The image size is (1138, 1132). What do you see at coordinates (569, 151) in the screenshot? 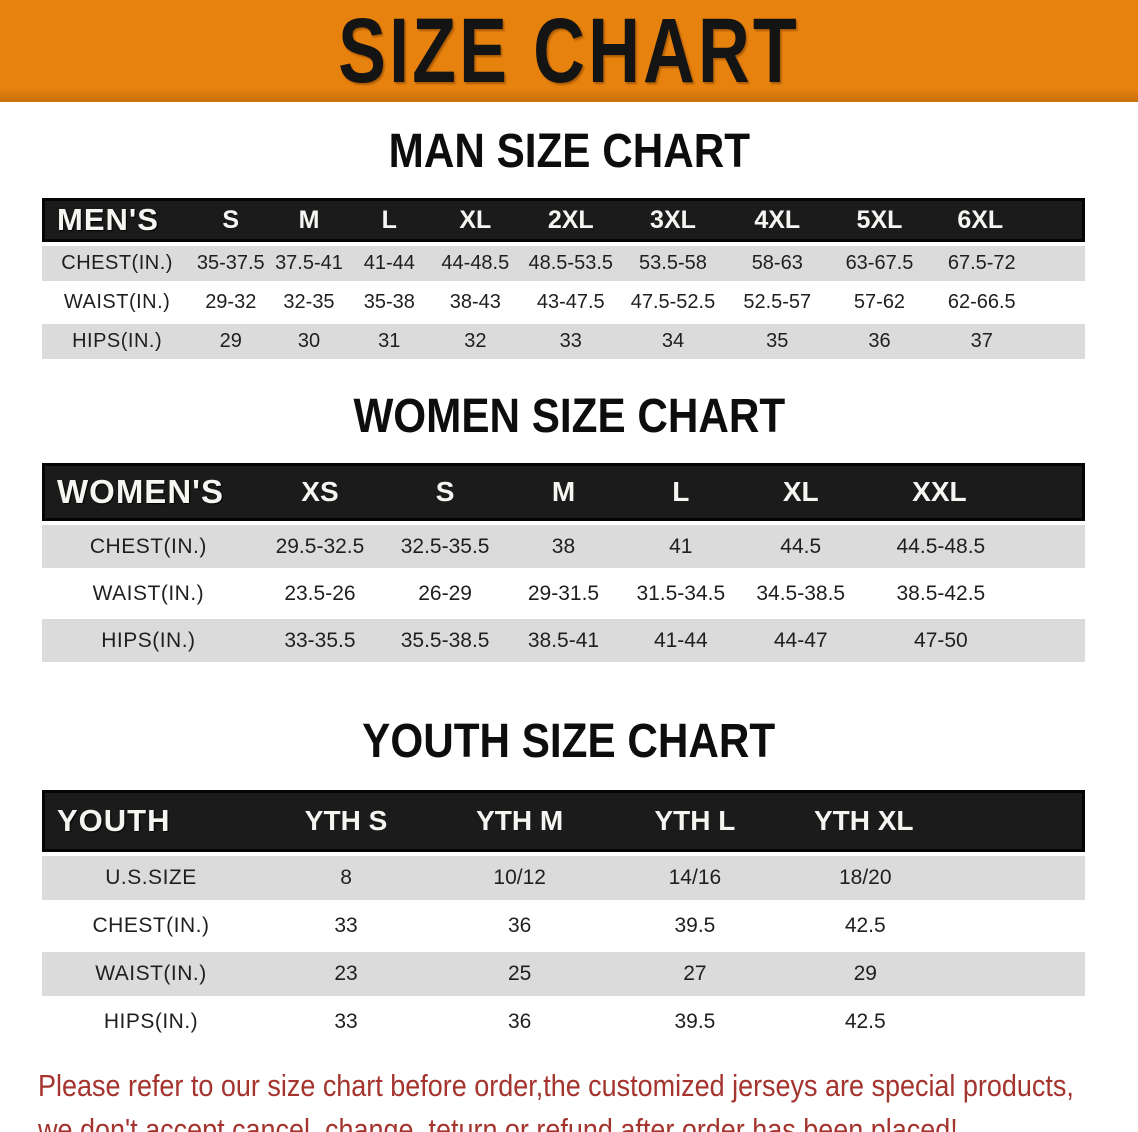
I see `men-section-heading-text: MAN SIZE CHART` at bounding box center [569, 151].